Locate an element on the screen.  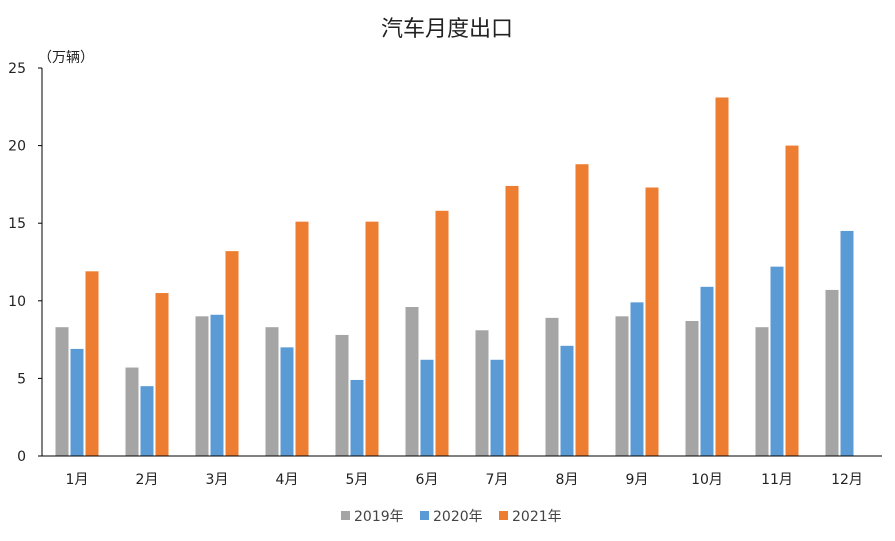
x-tick-label: 7月 is located at coordinates (497, 480).